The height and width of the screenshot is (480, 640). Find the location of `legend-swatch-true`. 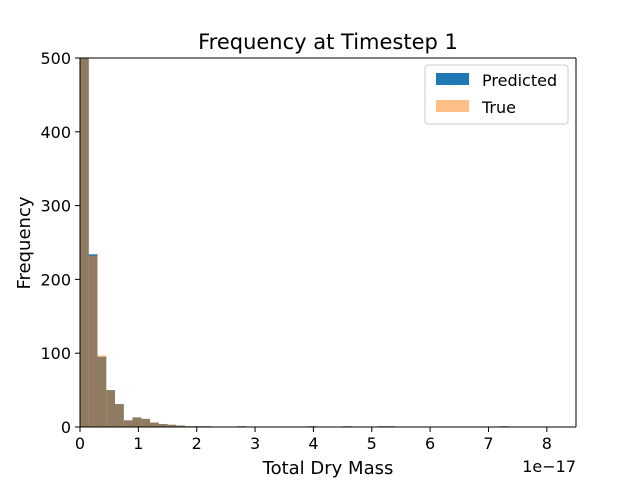

legend-swatch-true is located at coordinates (452, 106).